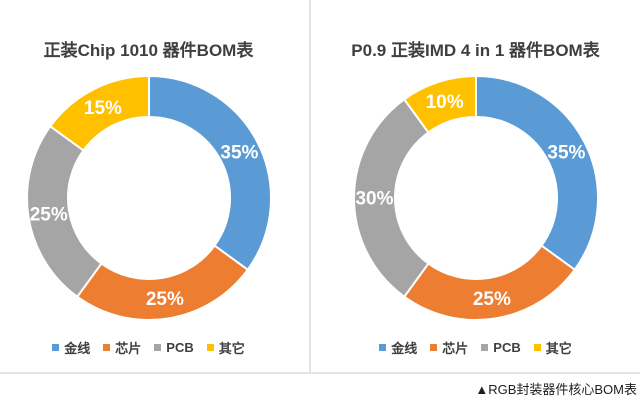 This screenshot has width=640, height=402. I want to click on data-label-PCB: 25%, so click(48, 215).